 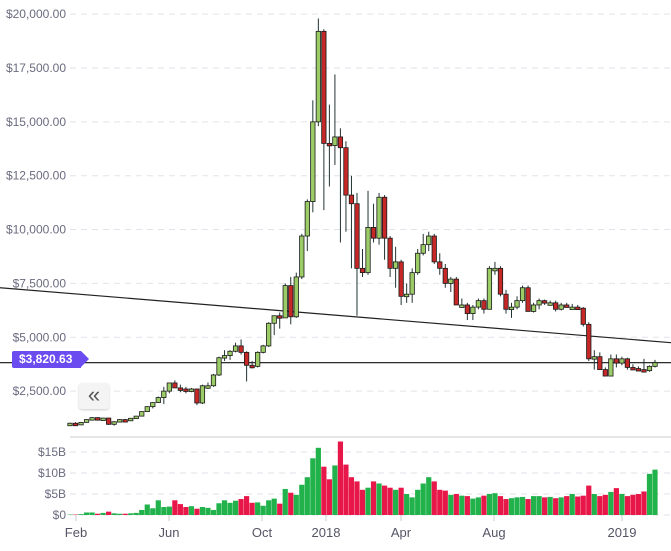 I want to click on current-price-badge: $3,820.63, so click(x=51, y=359).